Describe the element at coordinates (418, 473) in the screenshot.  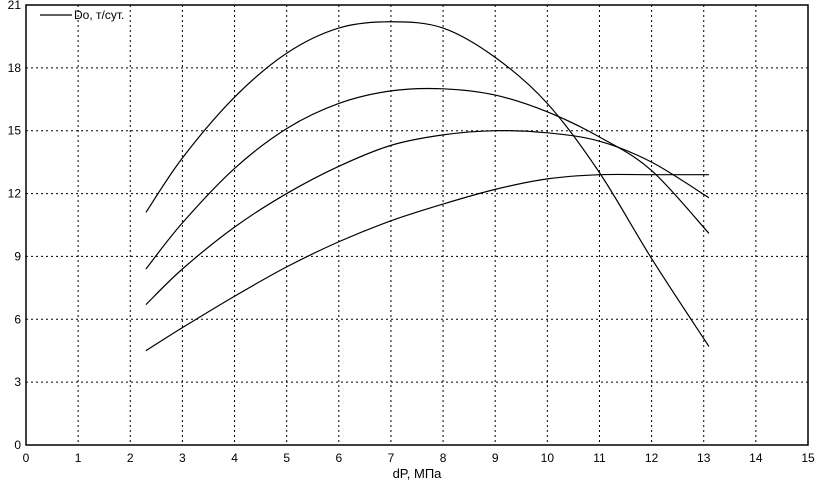
I see `x-axis-label: dP, МПа` at that location.